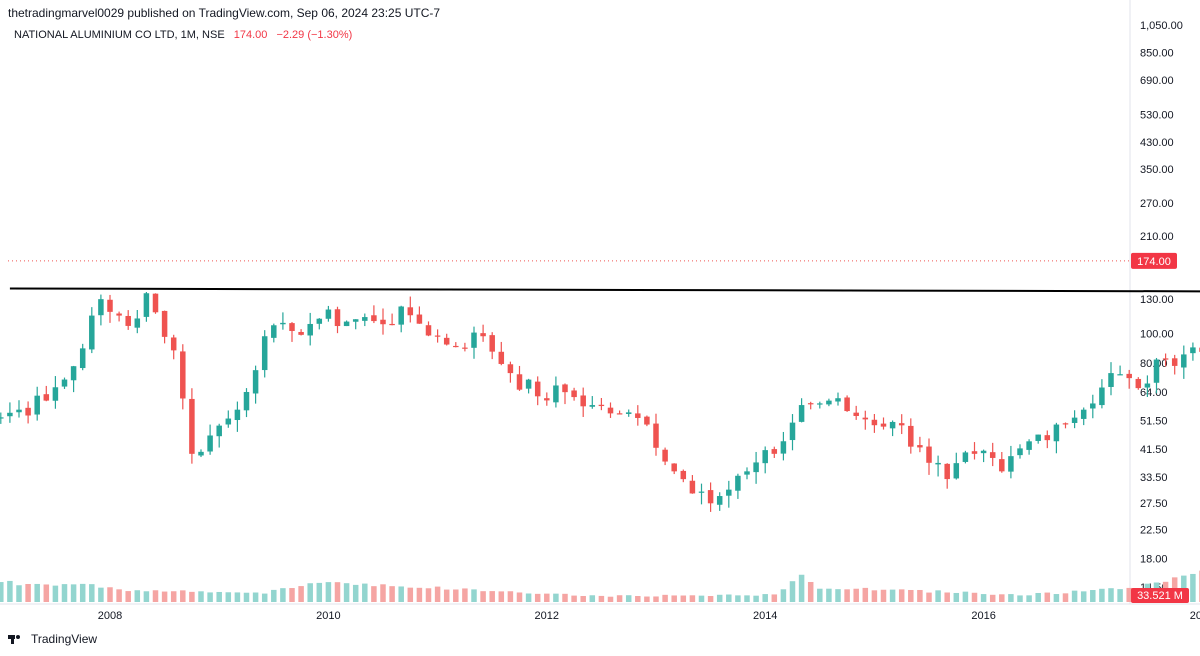 The width and height of the screenshot is (1200, 656). What do you see at coordinates (547, 616) in the screenshot?
I see `x-tick-label: 2012` at bounding box center [547, 616].